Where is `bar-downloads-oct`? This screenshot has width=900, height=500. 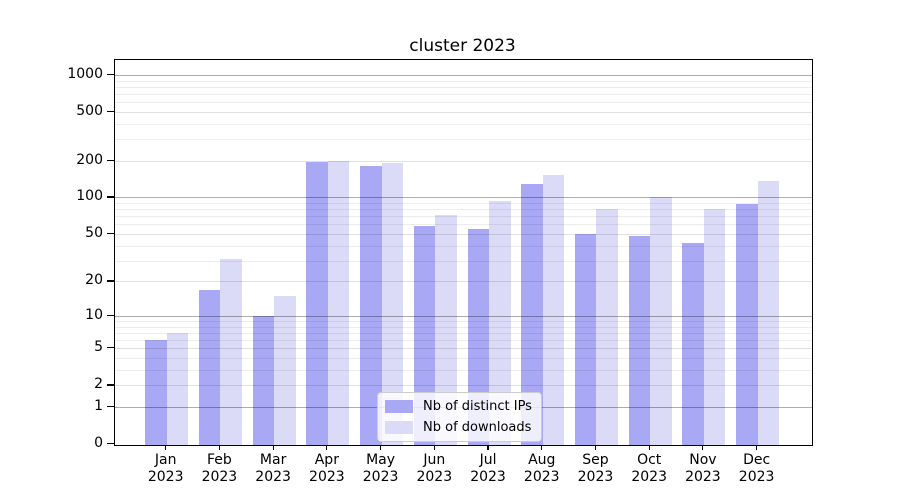 bar-downloads-oct is located at coordinates (661, 321).